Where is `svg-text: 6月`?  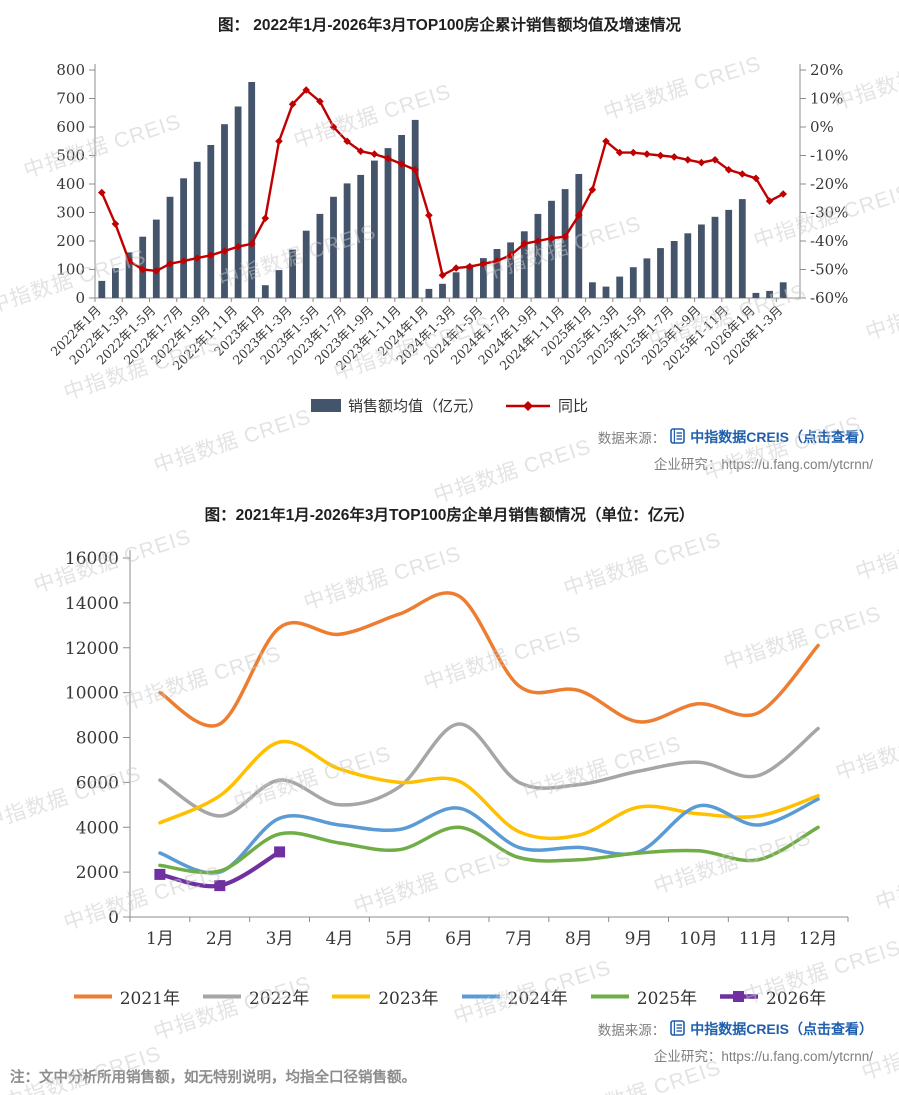 svg-text: 6月 is located at coordinates (459, 939).